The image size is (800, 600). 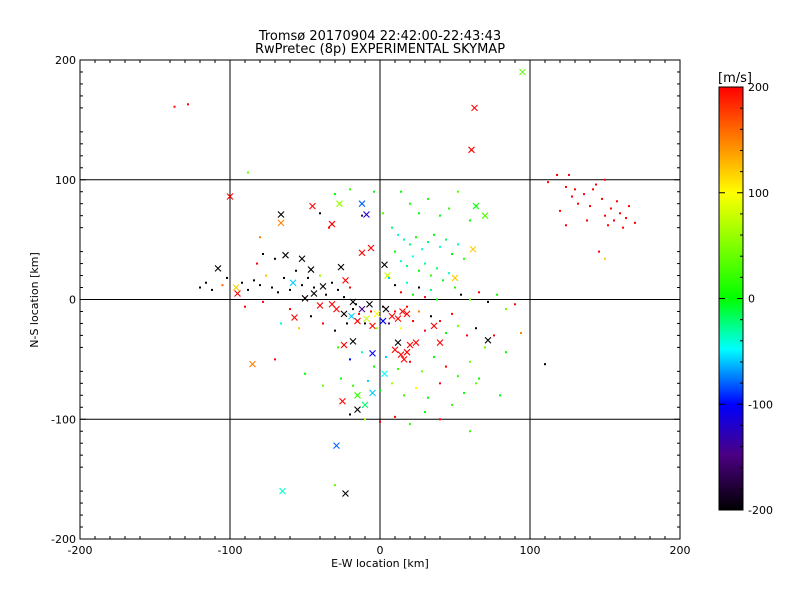 I want to click on colorbar-ticks: 200 100 0 -100 -200, so click(x=746, y=299).